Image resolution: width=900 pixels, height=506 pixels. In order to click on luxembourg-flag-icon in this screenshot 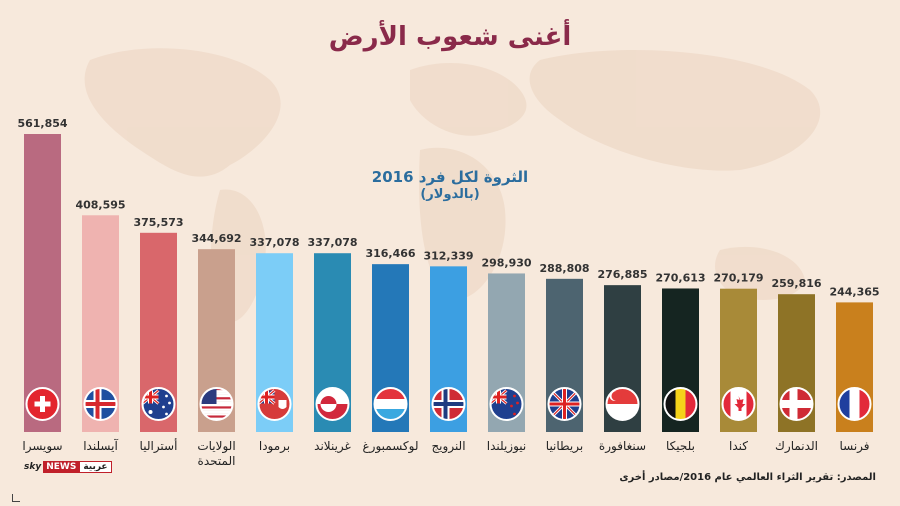, I will do `click(390, 404)`.